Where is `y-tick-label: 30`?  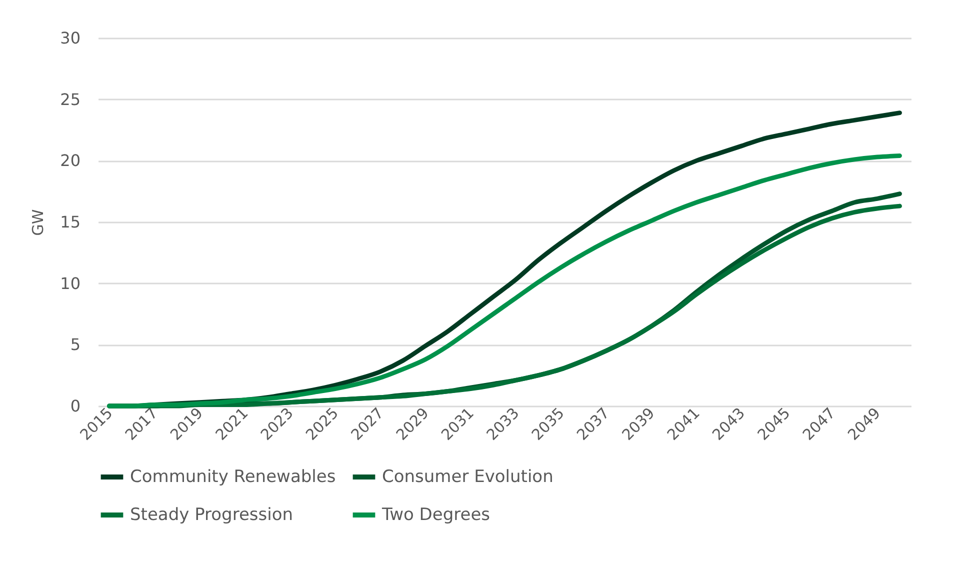 y-tick-label: 30 is located at coordinates (70, 38).